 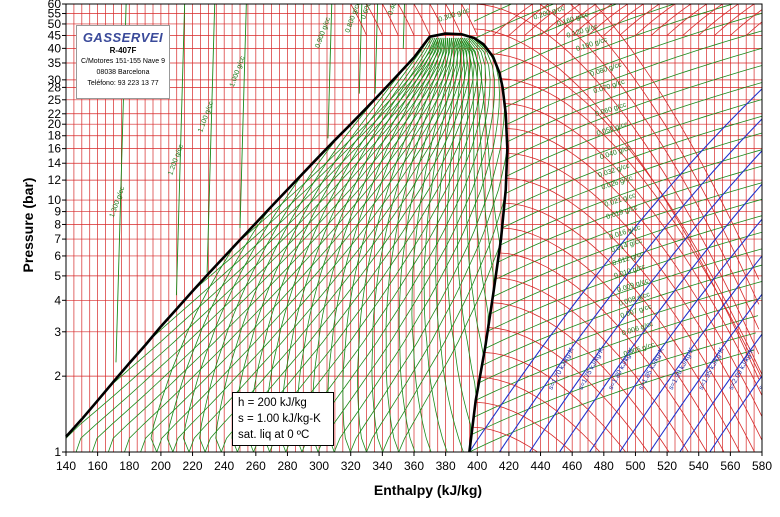 What do you see at coordinates (509, 466) in the screenshot?
I see `x-tick-label: 420` at bounding box center [509, 466].